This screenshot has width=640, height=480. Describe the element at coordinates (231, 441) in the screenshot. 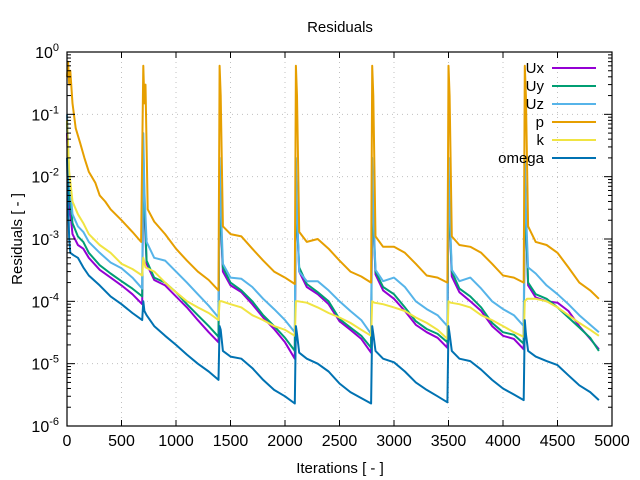

I see `x-tick-label: 1500` at that location.